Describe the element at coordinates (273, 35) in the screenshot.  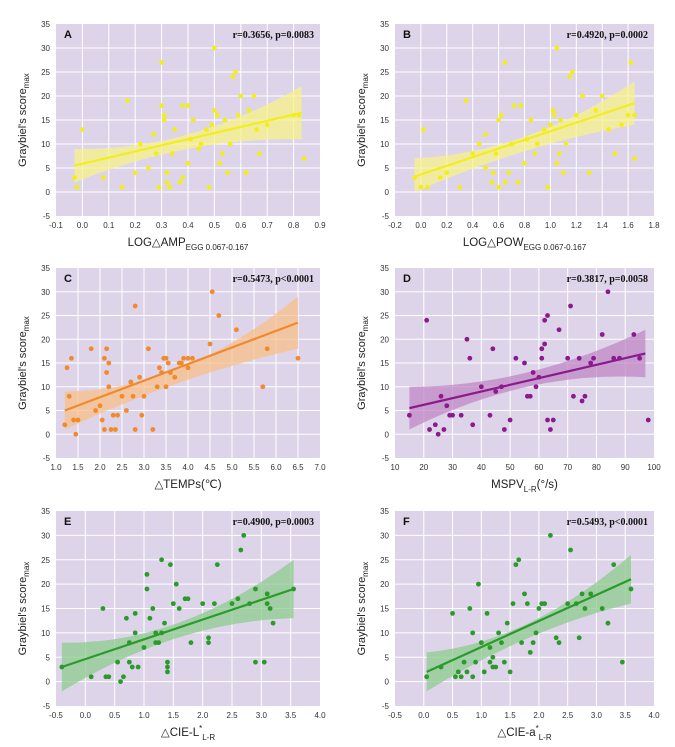
I see `correlation-stat: r=0.3656, p=0.0083` at that location.